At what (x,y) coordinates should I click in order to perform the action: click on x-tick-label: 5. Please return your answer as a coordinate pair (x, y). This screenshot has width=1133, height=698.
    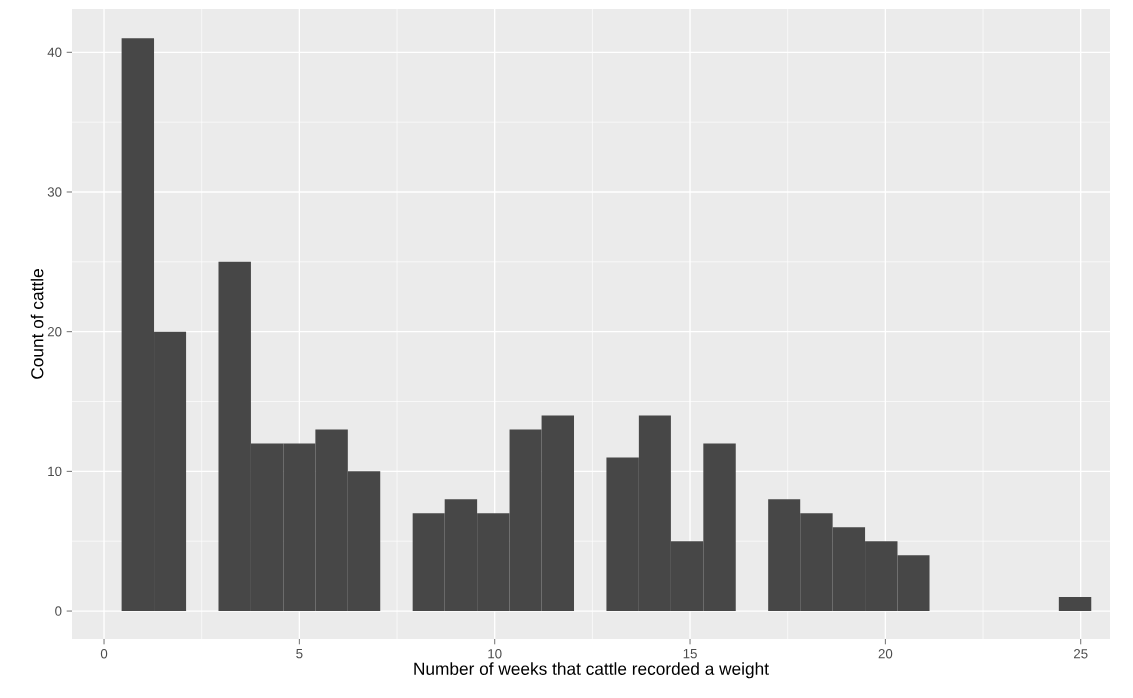
    Looking at the image, I should click on (299, 654).